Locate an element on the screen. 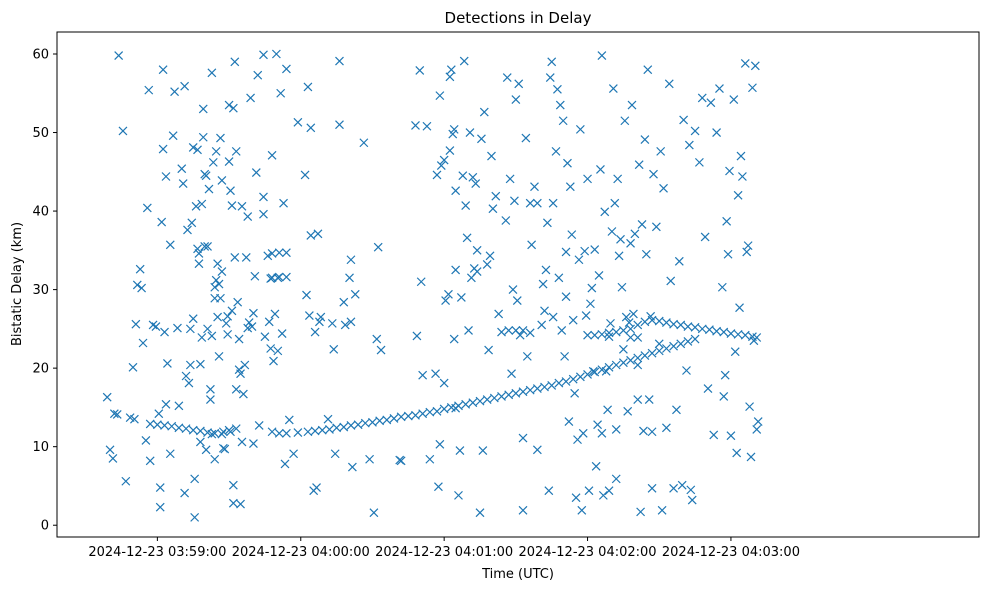 The image size is (989, 590). y-tick-label: 40 is located at coordinates (40, 212).